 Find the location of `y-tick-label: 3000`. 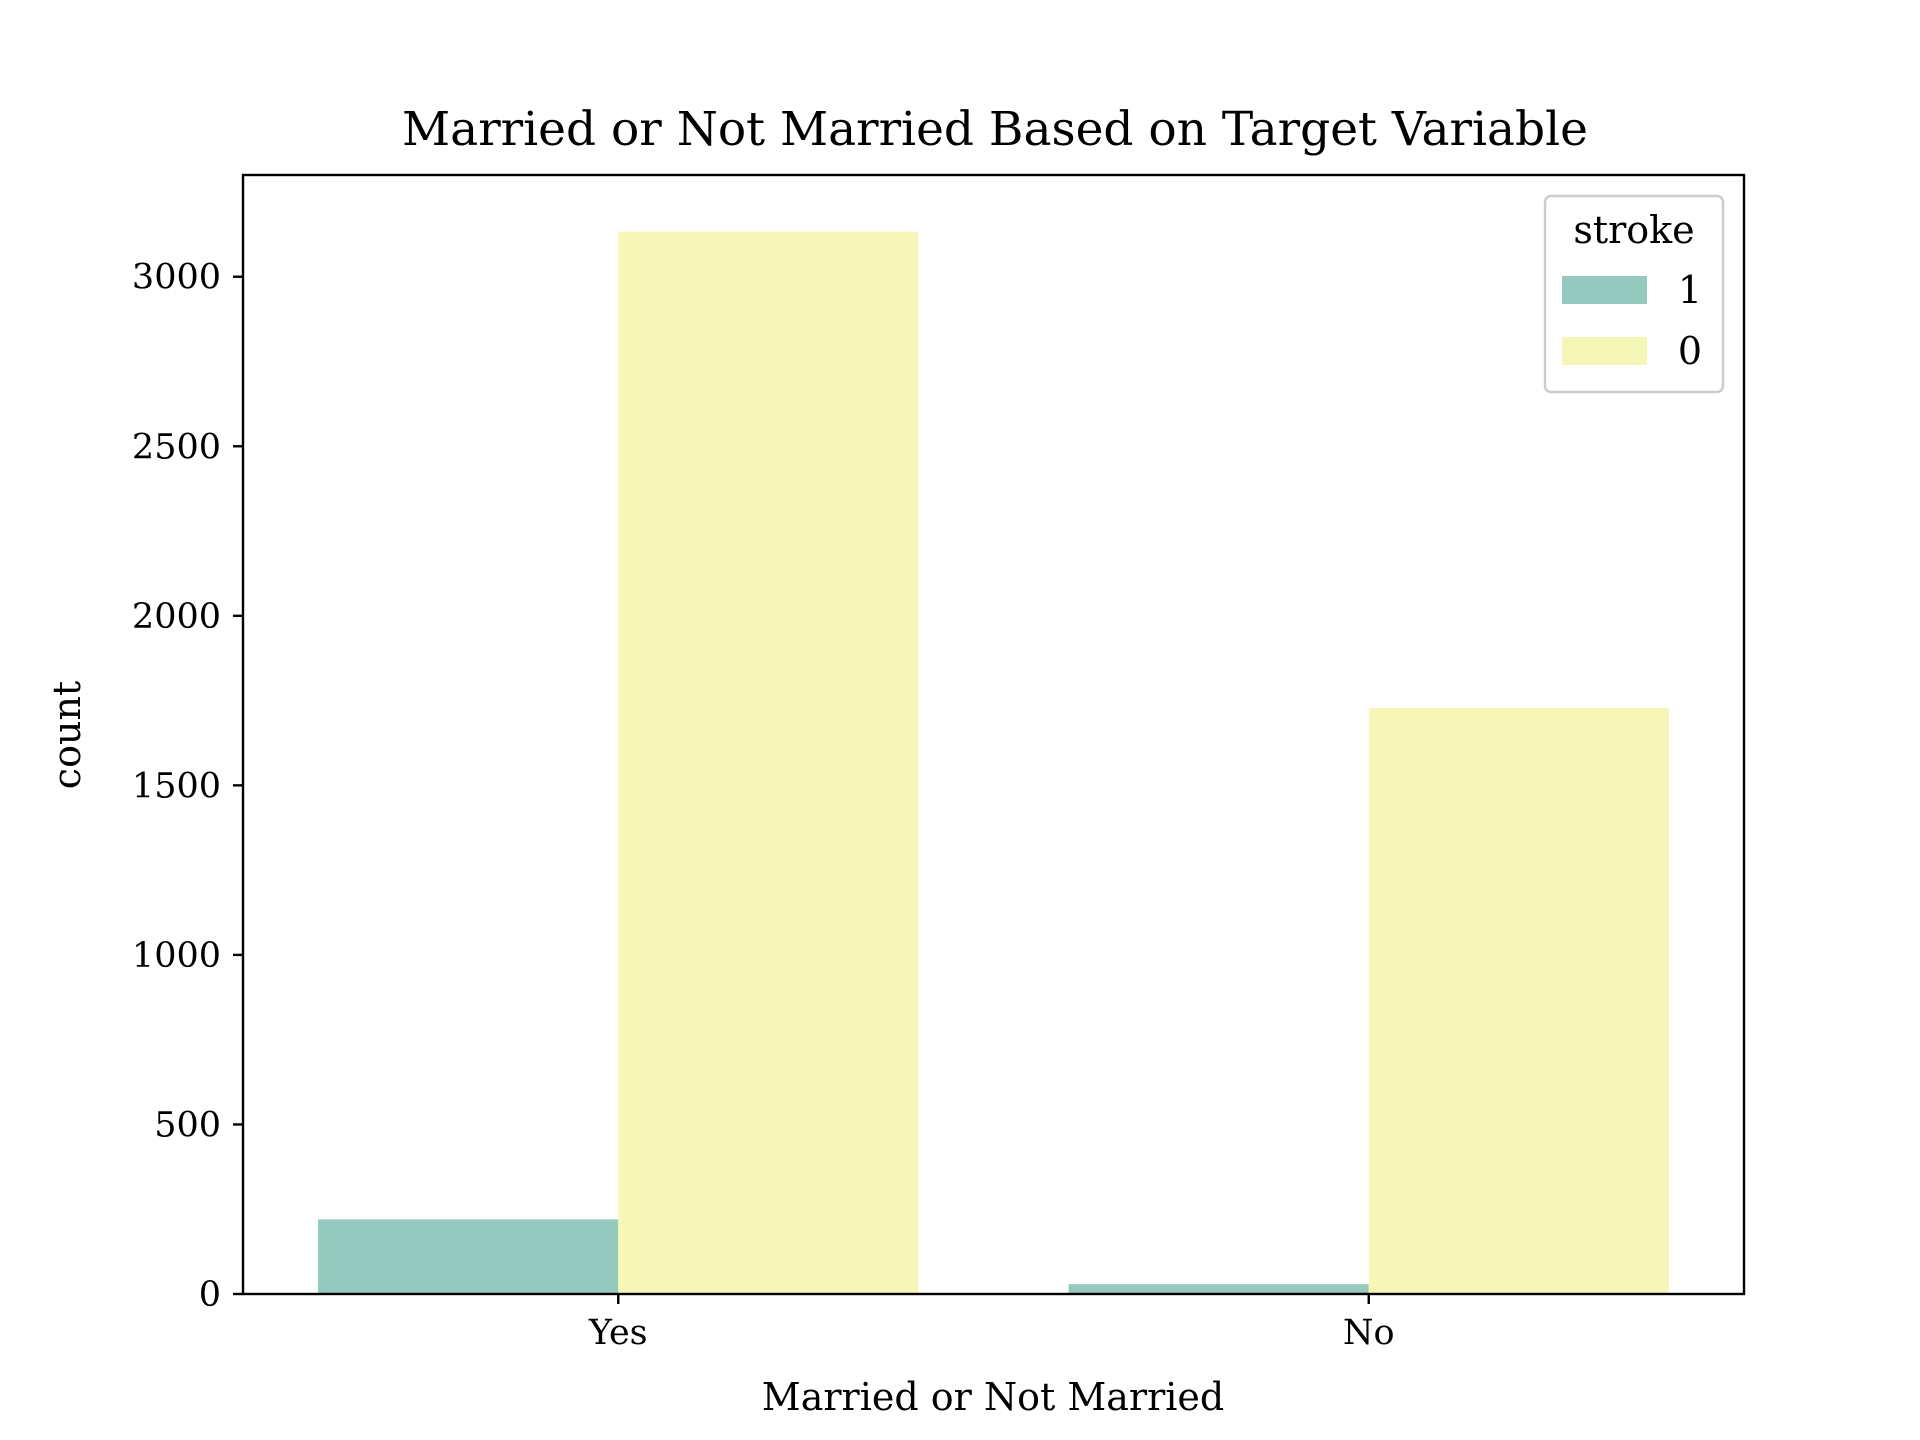

y-tick-label: 3000 is located at coordinates (176, 278).